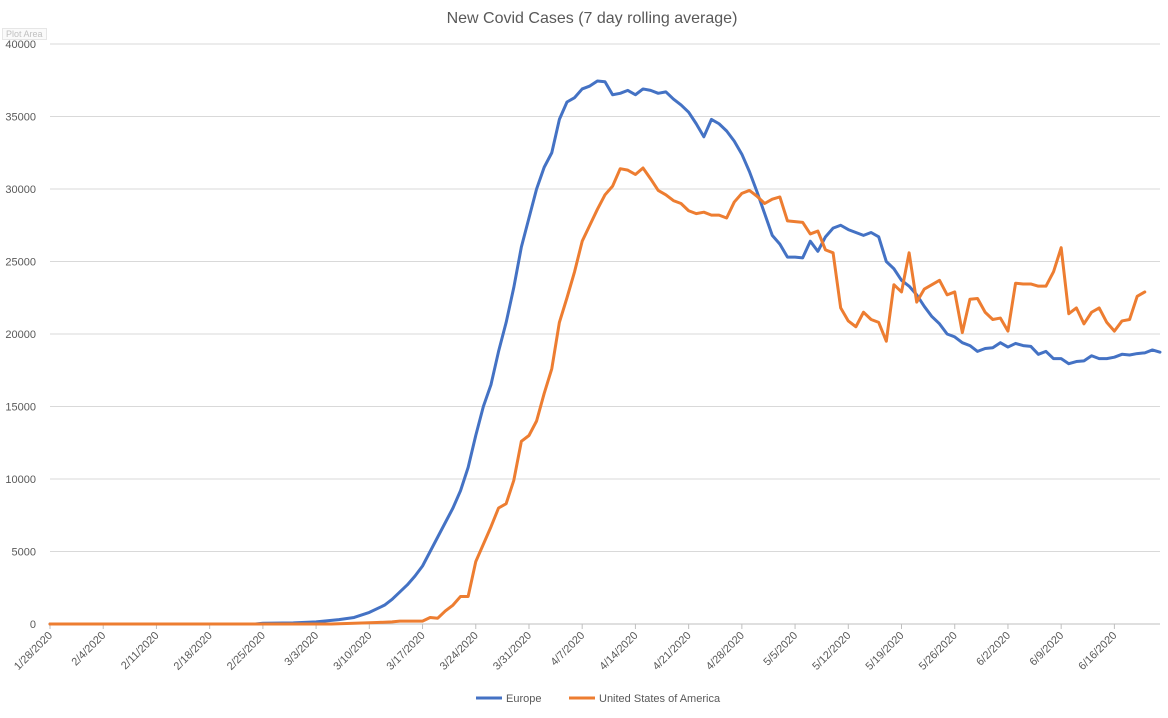 Image resolution: width=1168 pixels, height=718 pixels. What do you see at coordinates (780, 649) in the screenshot?
I see `x-tick-label: 5/5/2020` at bounding box center [780, 649].